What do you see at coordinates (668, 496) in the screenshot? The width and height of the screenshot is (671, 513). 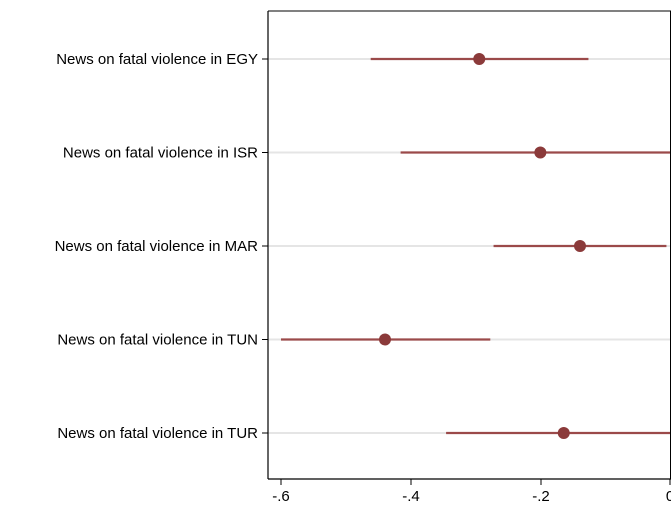 I see `x-tick-label-4: 0` at bounding box center [668, 496].